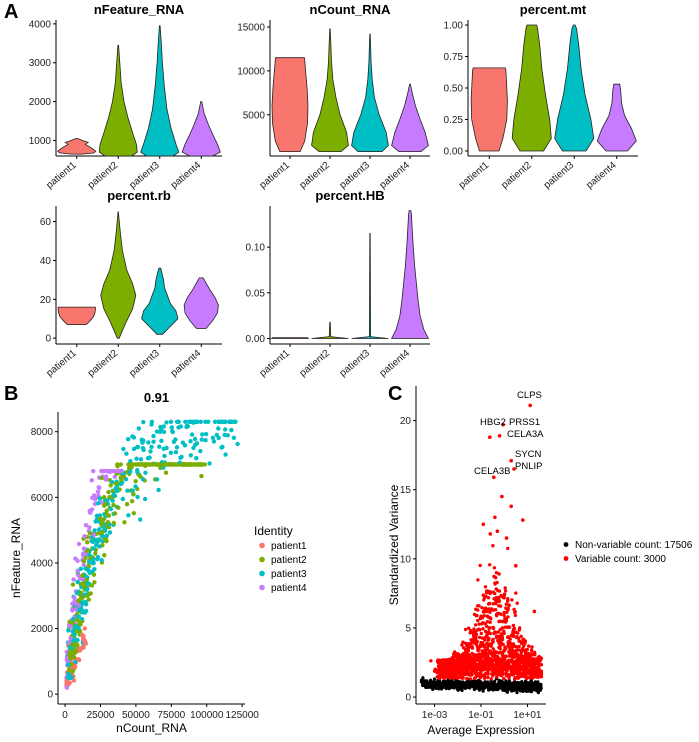 The image size is (699, 742). I want to click on point-patient1, so click(84, 628).